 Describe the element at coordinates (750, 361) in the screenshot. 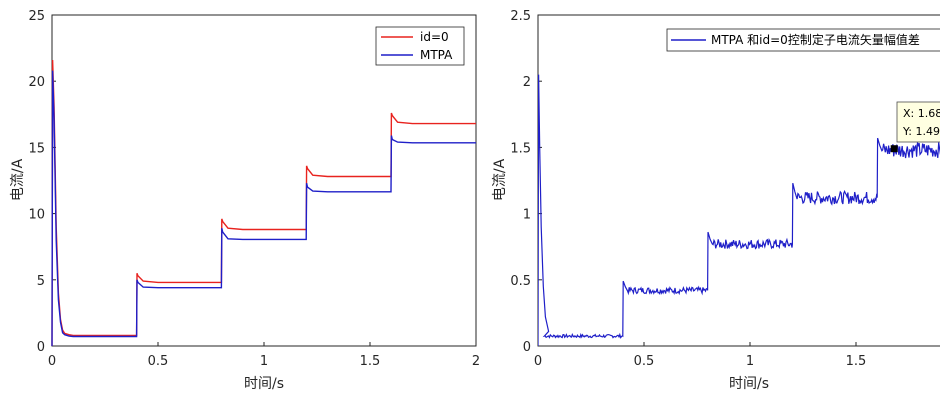

I see `right-x-tick-label: 1` at that location.